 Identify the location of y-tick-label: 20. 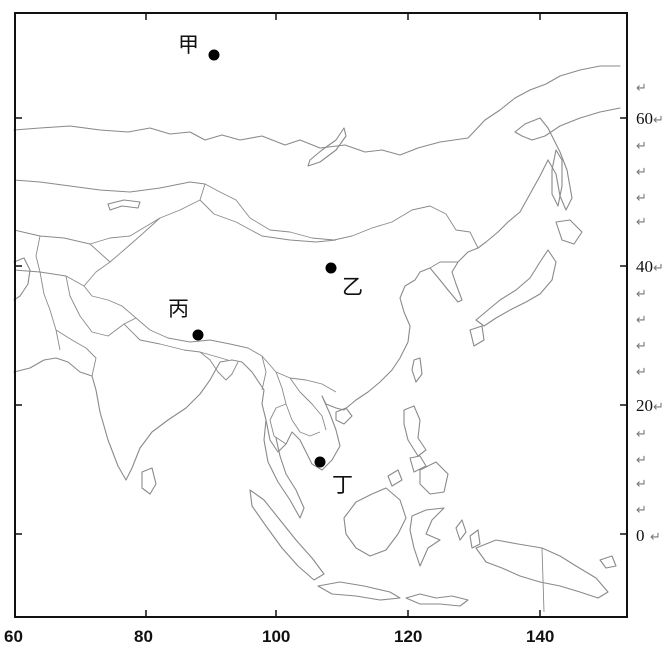
(644, 405).